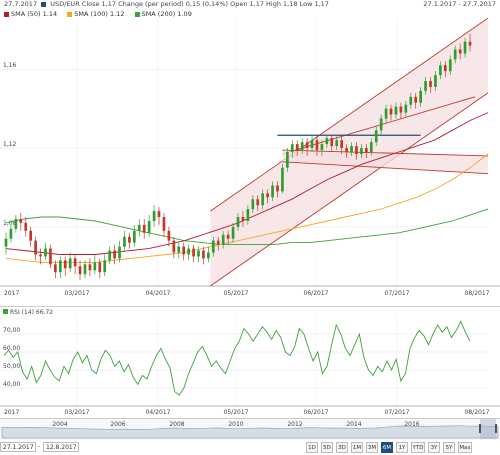  I want to click on navigator-chart: 2004 2006 2008 2010 2012 2014 2016, so click(250, 429).